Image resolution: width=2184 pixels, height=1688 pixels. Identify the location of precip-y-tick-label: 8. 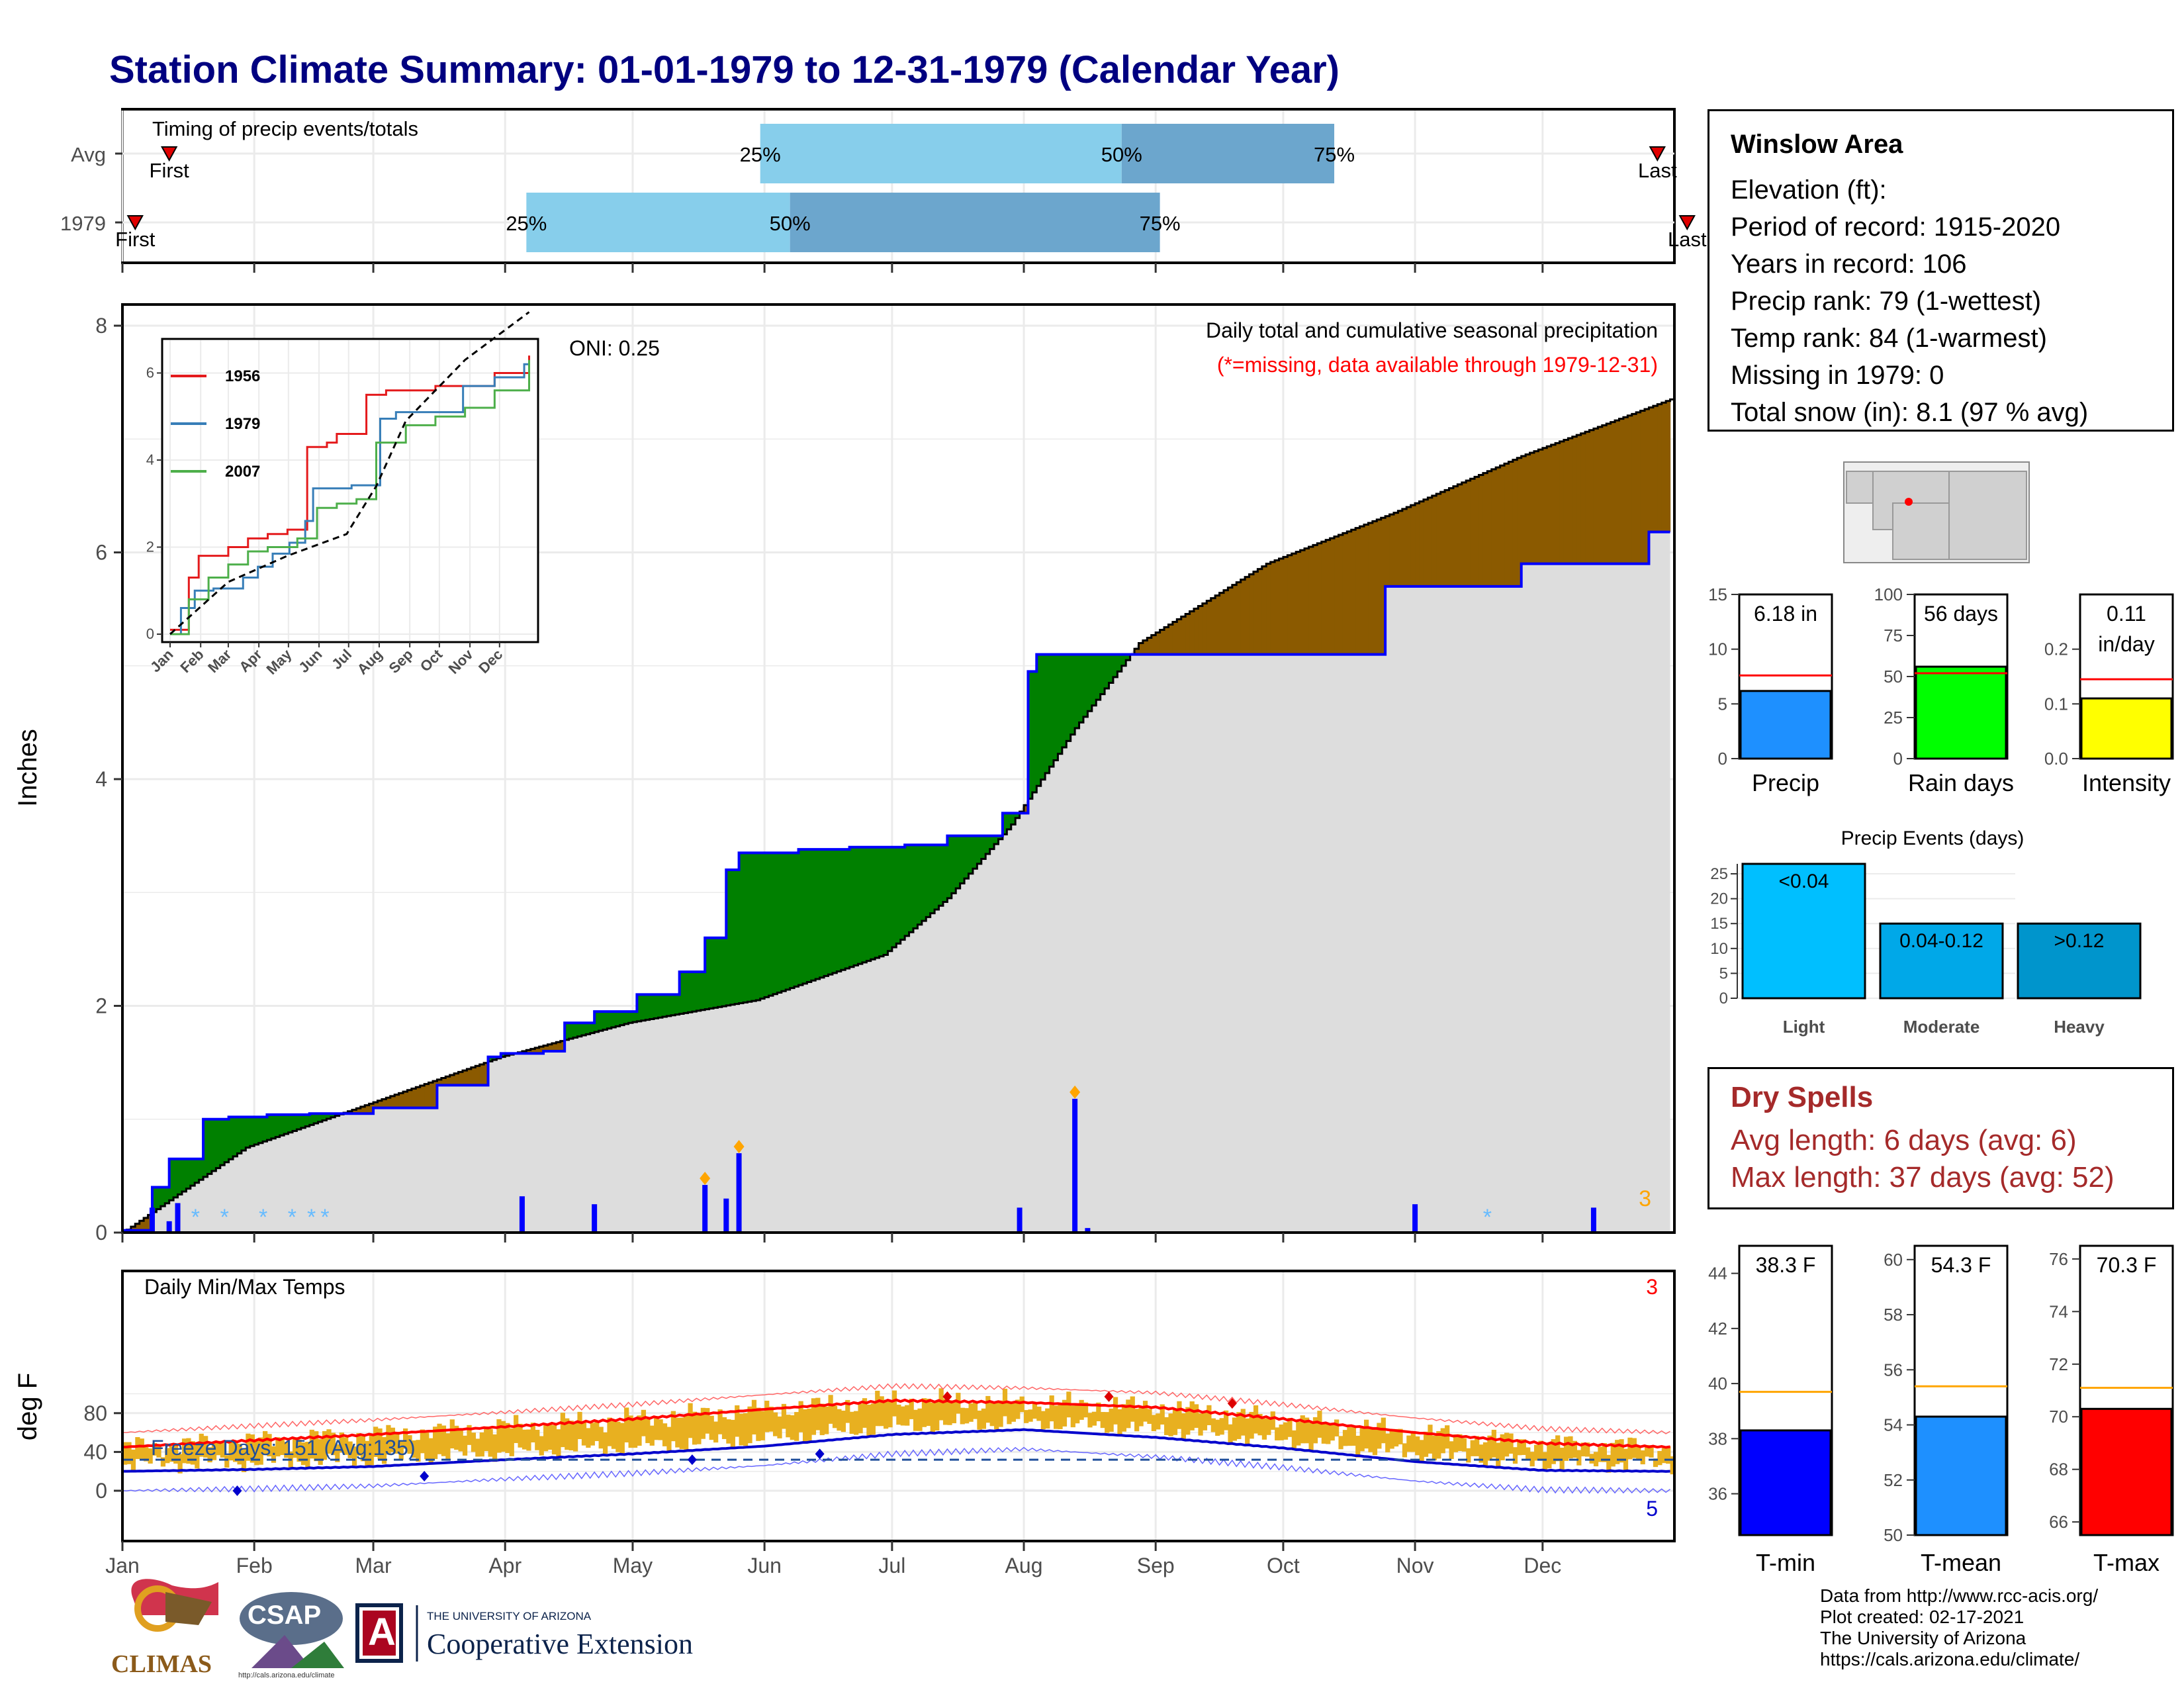
(101, 326).